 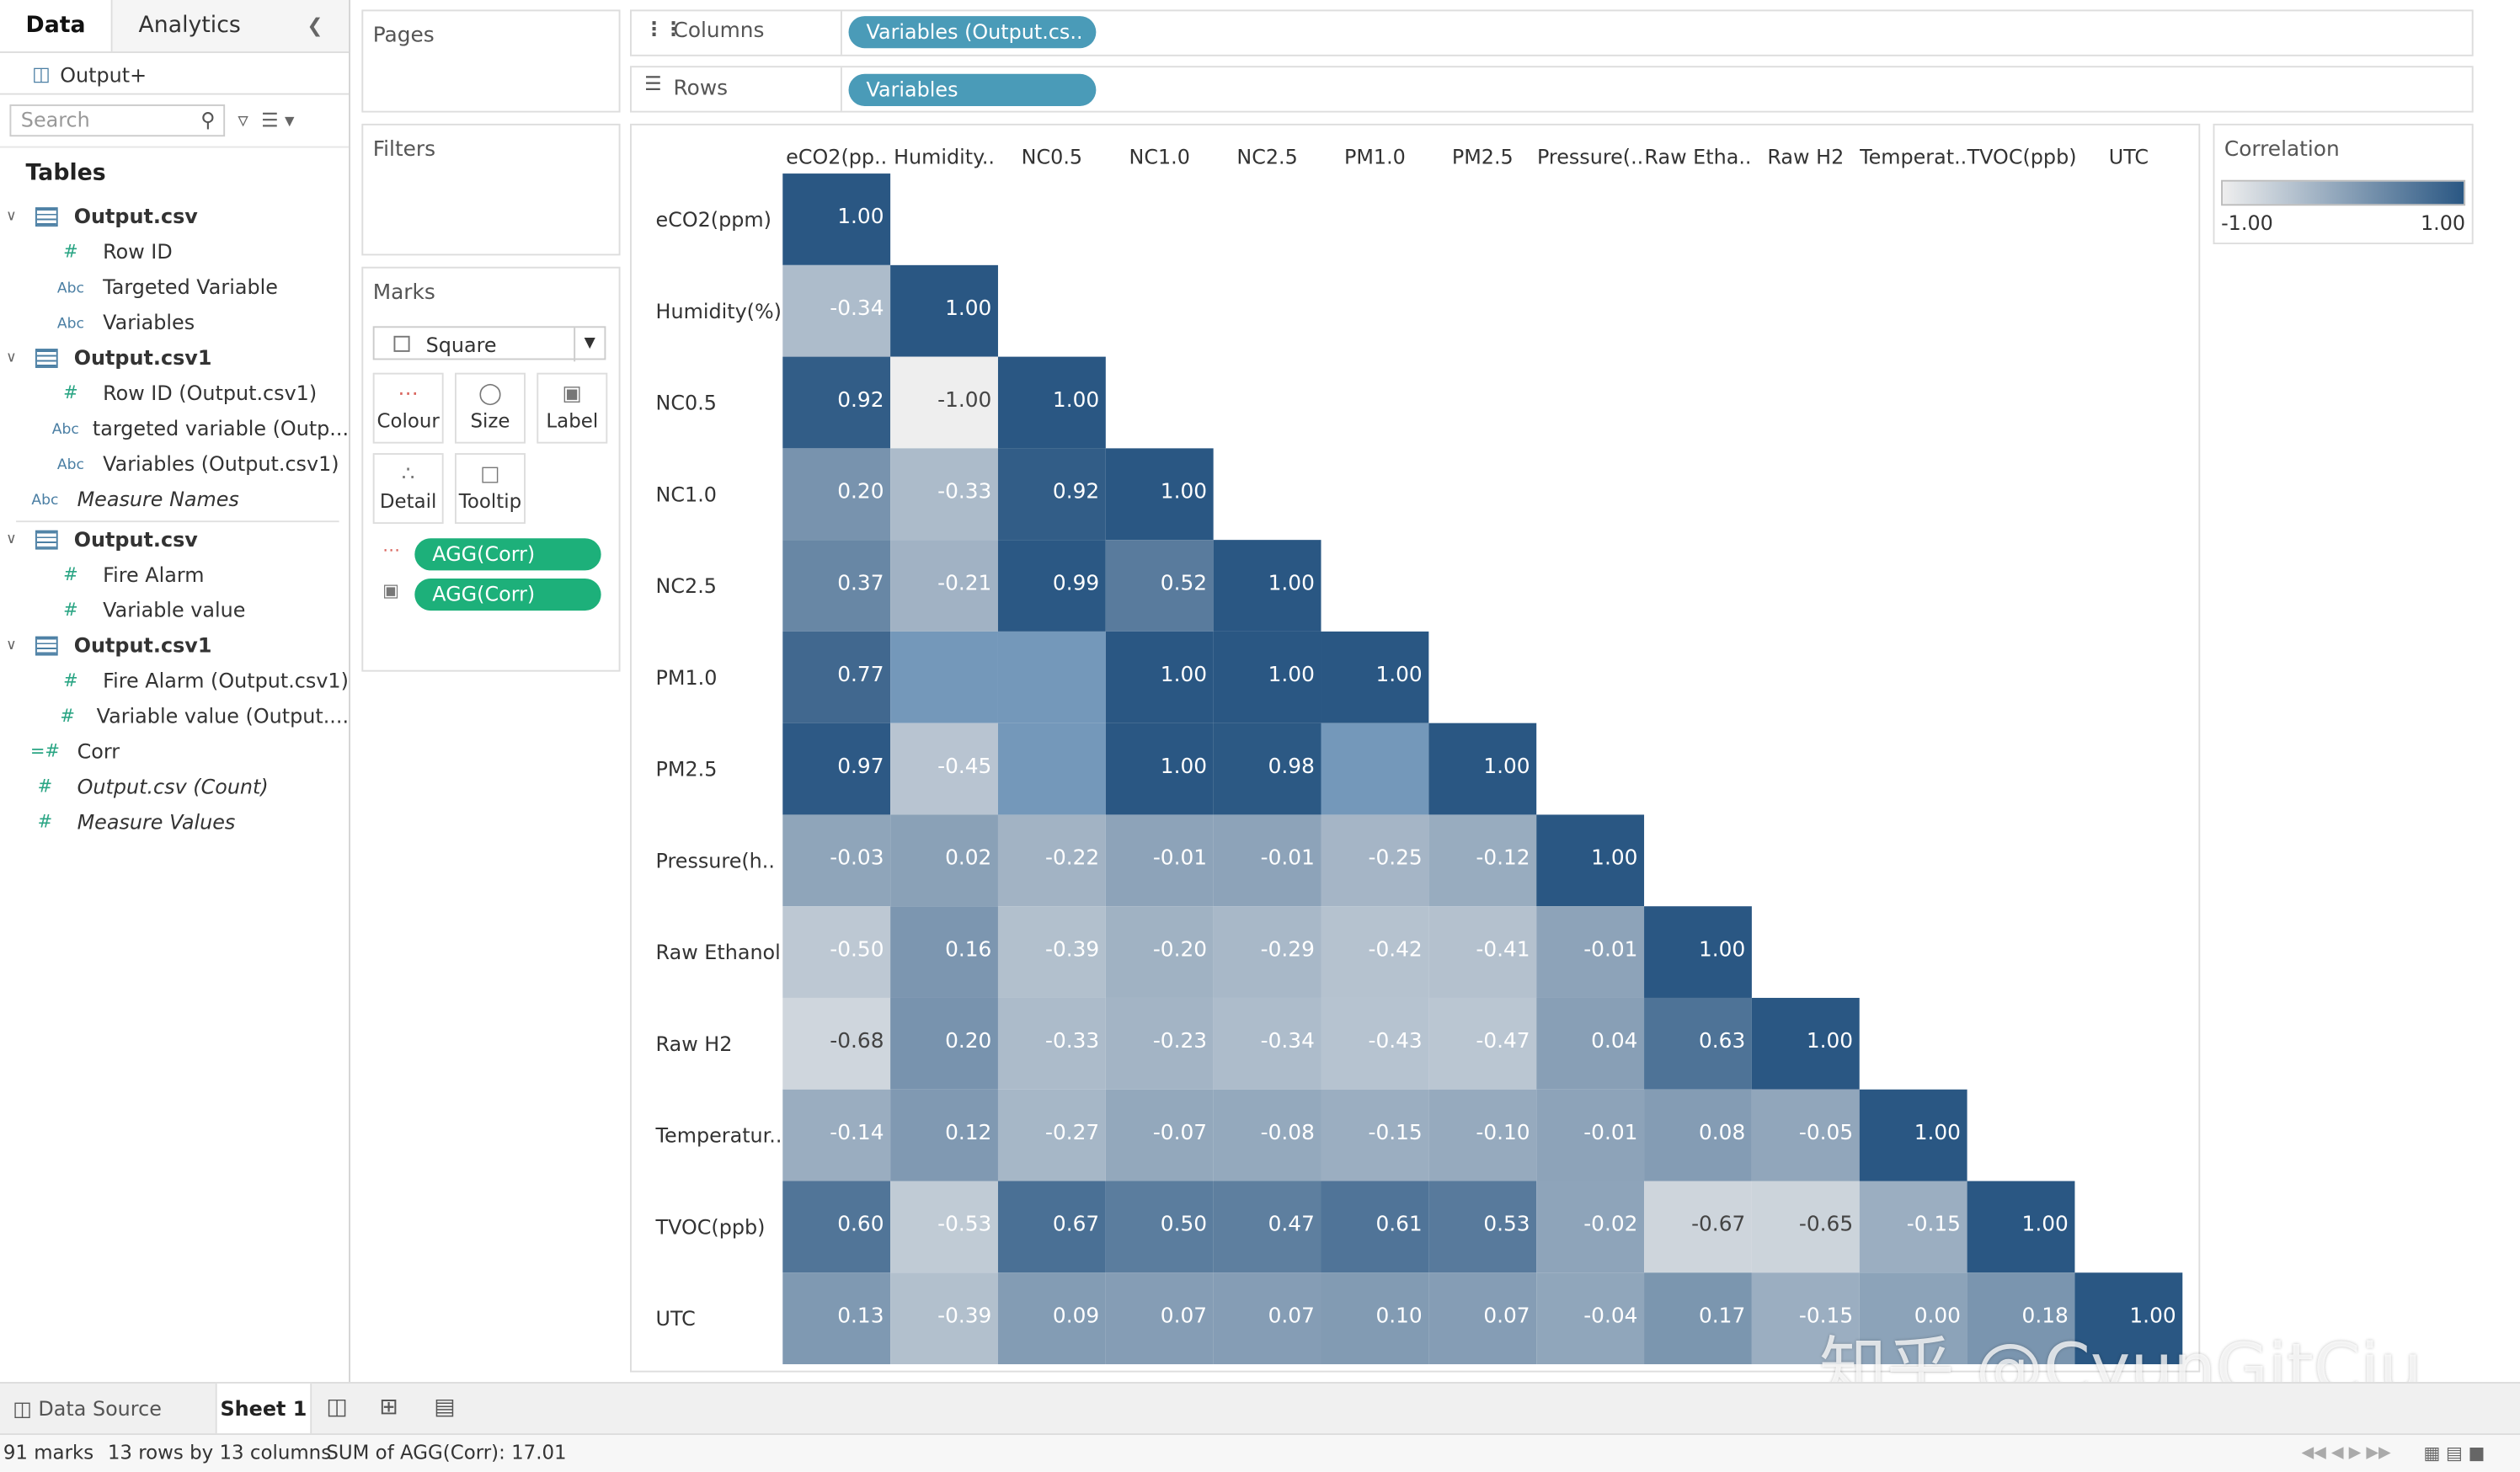 I want to click on heatmap-cell: 0.98, so click(x=1267, y=769).